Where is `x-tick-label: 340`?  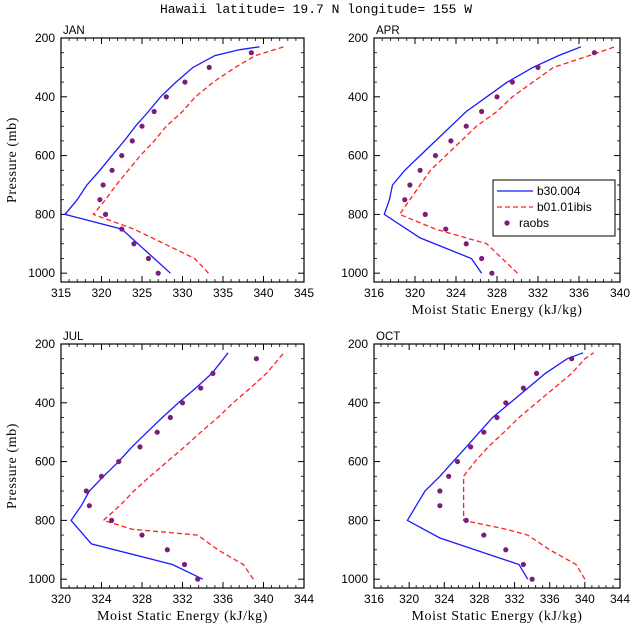
x-tick-label: 340 is located at coordinates (620, 293).